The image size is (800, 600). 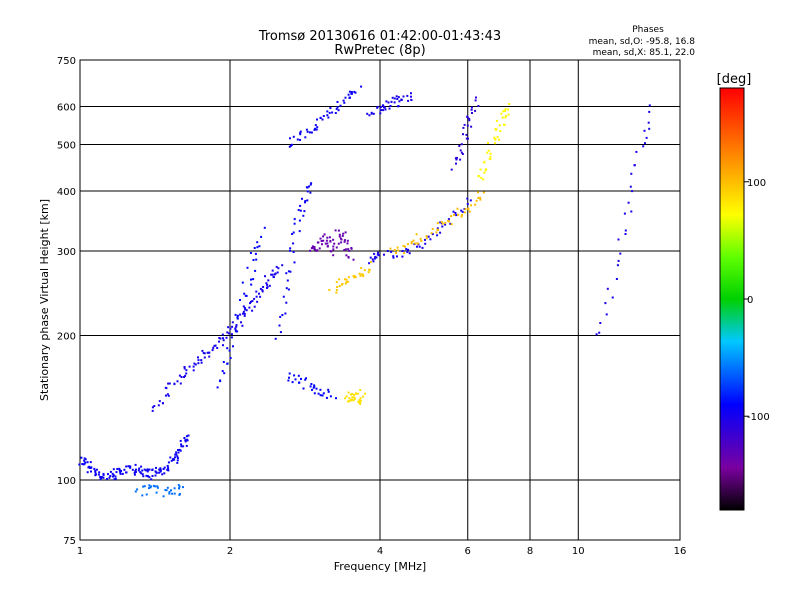 What do you see at coordinates (732, 299) in the screenshot?
I see `colorbar` at bounding box center [732, 299].